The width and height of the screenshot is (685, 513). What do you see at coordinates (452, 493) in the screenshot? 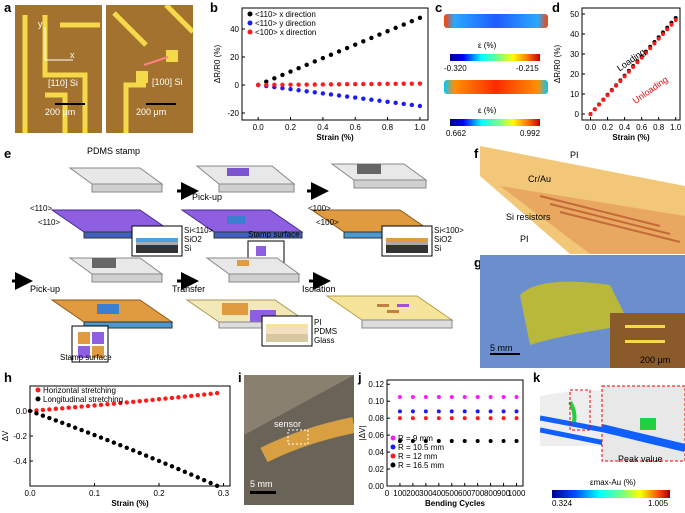
I see `x-tick-label: 500` at bounding box center [452, 493].